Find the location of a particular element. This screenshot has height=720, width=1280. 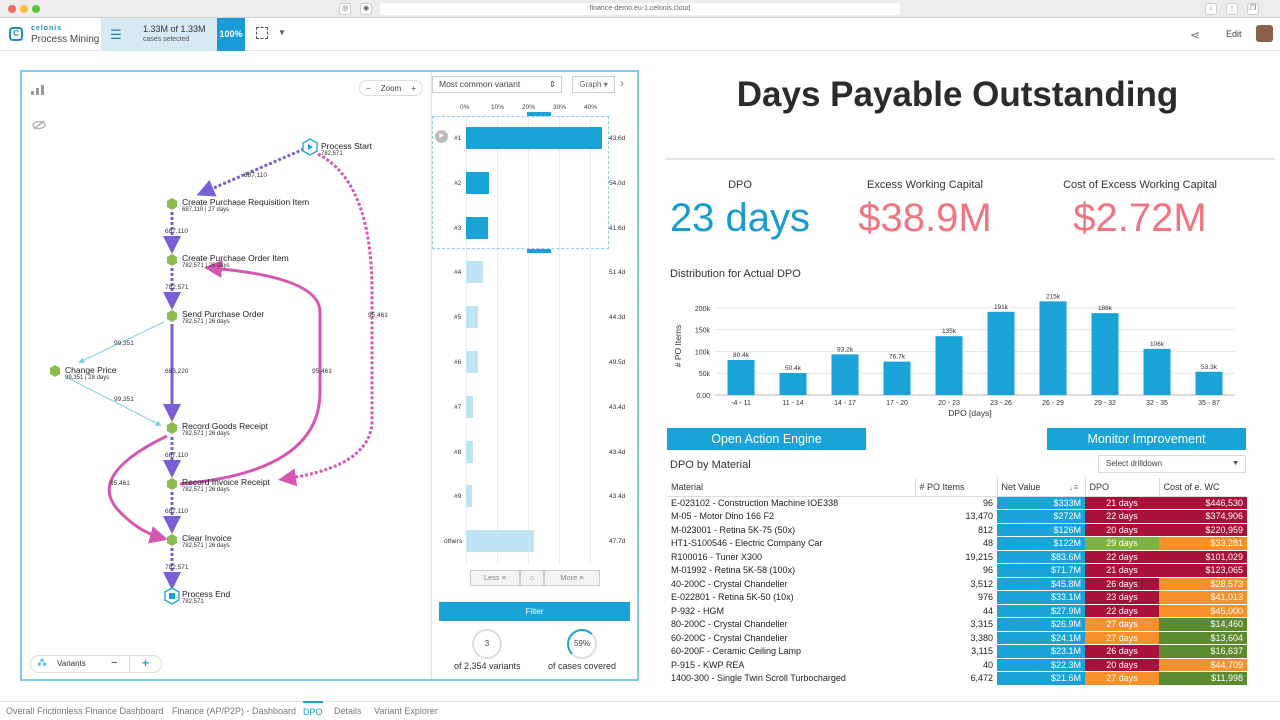

more-button: More ≡ is located at coordinates (572, 578).